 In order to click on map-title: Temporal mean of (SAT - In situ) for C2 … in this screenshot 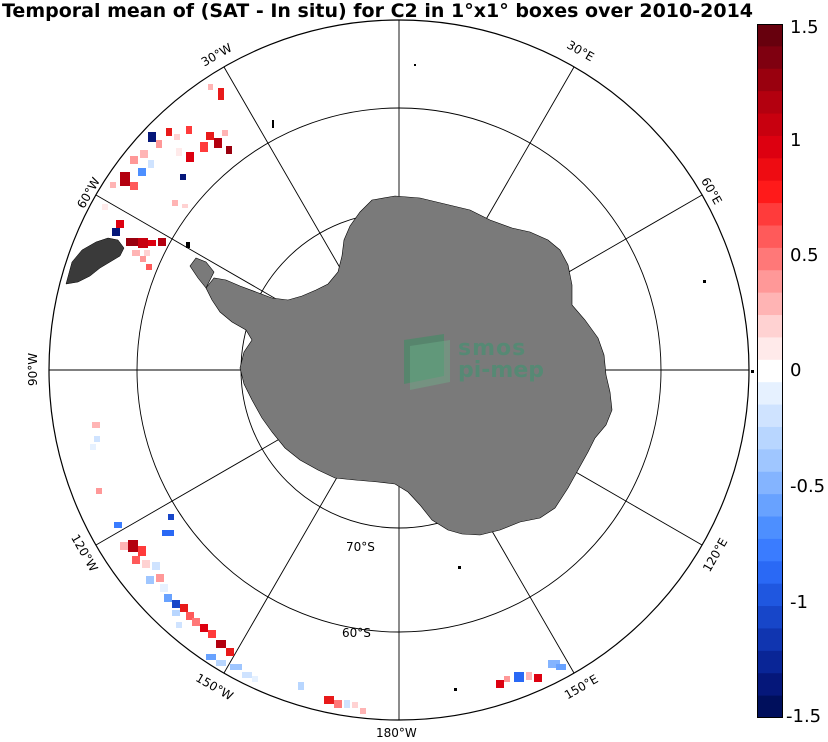, I will do `click(378, 11)`.